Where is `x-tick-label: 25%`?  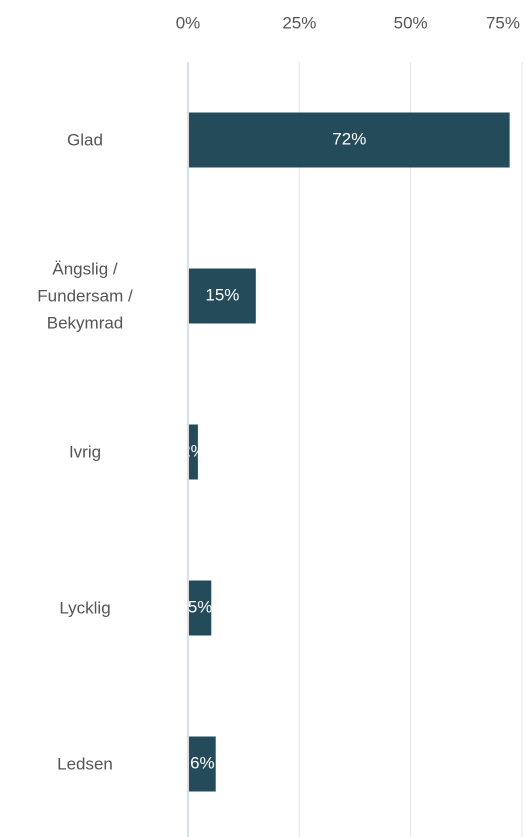 x-tick-label: 25% is located at coordinates (299, 22).